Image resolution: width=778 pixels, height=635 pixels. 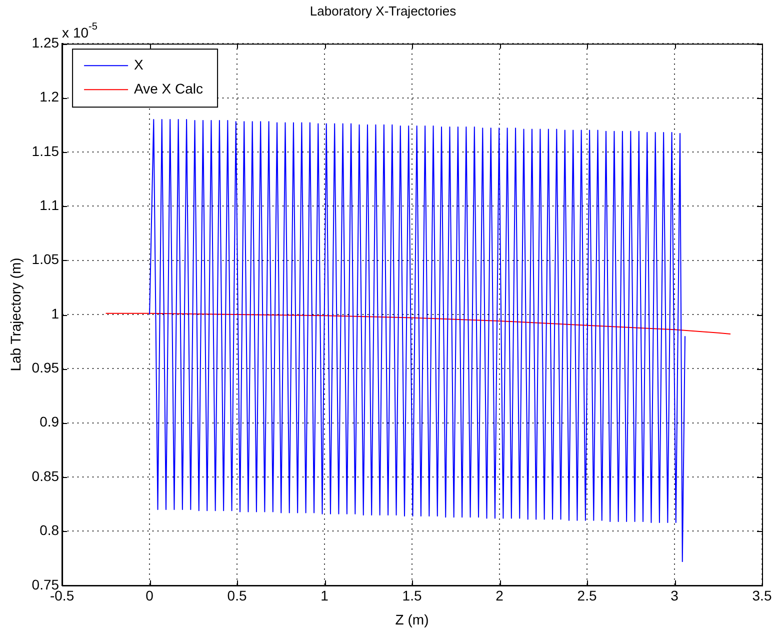 I want to click on y-tick-label: 0.8, so click(x=50, y=530).